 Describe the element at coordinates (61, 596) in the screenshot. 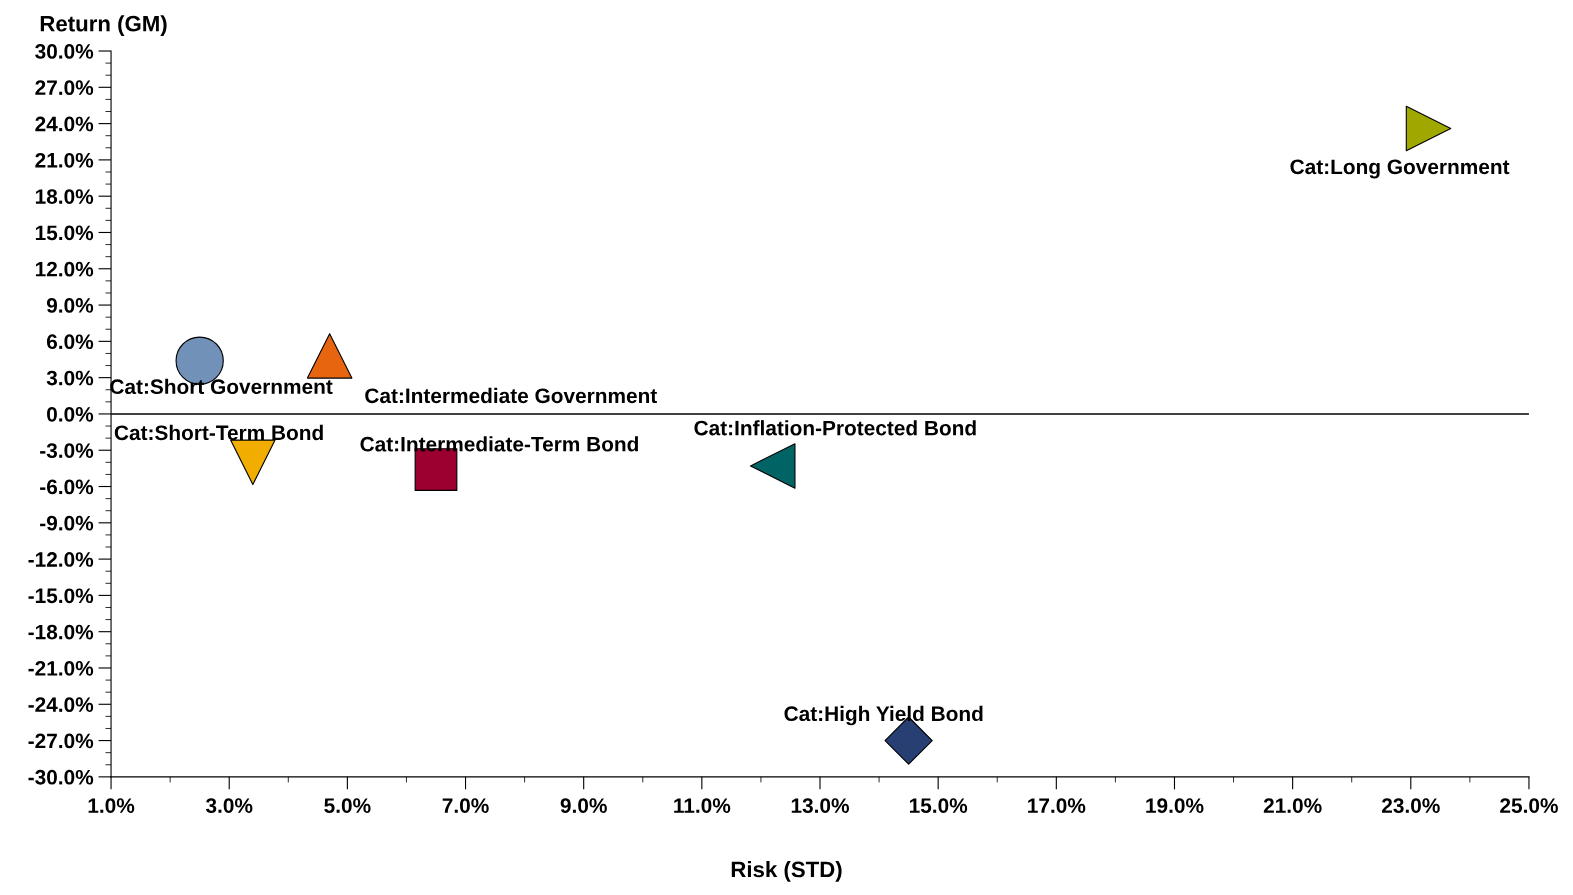

I see `y-tick-label: -15.0%` at that location.